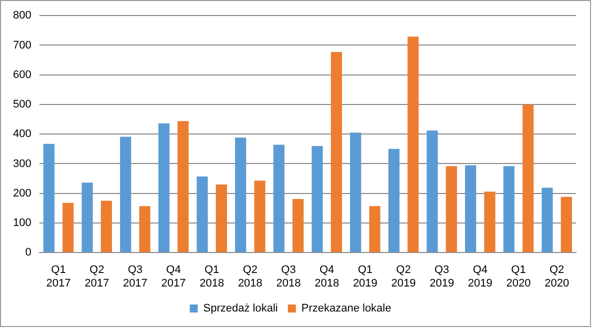 This screenshot has height=329, width=593. I want to click on y-tick-label: 700, so click(22, 45).